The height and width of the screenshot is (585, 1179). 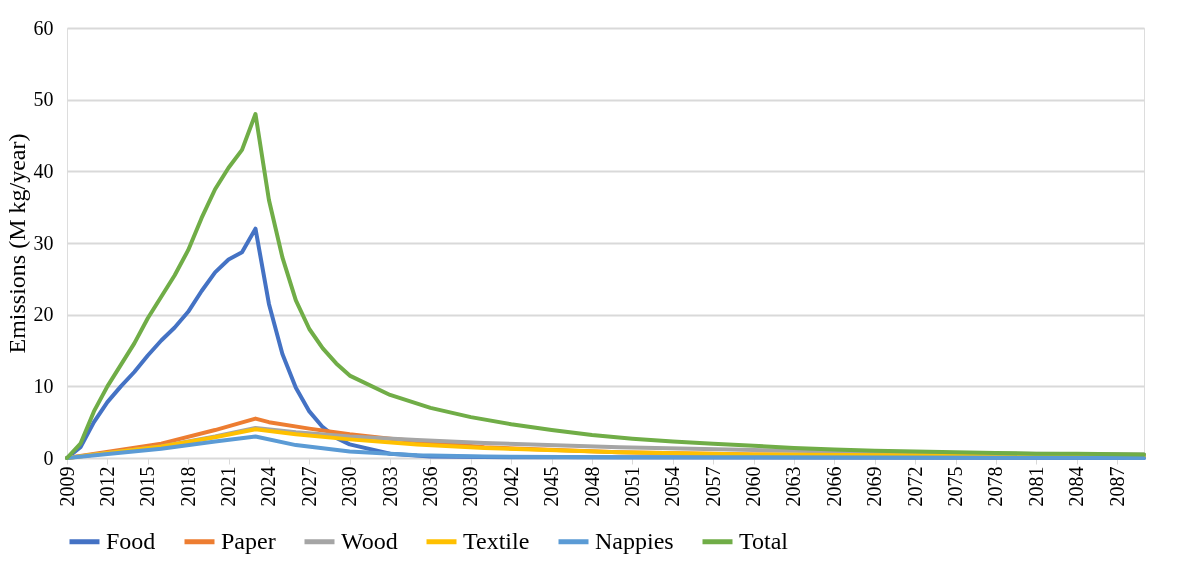 What do you see at coordinates (470, 486) in the screenshot?
I see `x-tick-label: 2039` at bounding box center [470, 486].